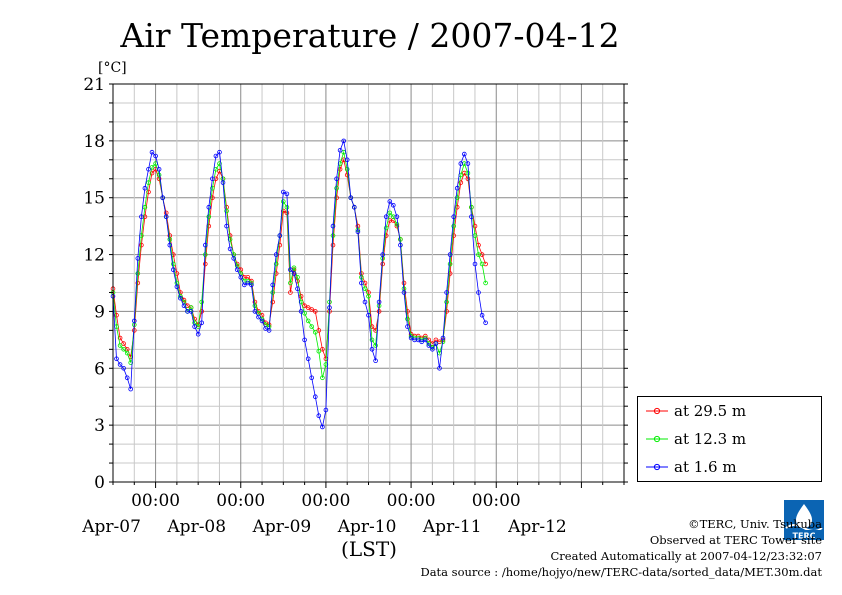 The image size is (842, 595). What do you see at coordinates (705, 467) in the screenshot?
I see `legend-label: at 1.6 m` at bounding box center [705, 467].